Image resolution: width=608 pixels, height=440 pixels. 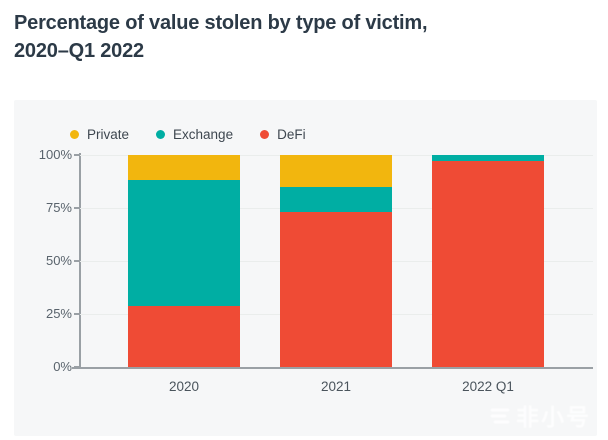 What do you see at coordinates (79, 51) in the screenshot?
I see `chart-title-line2: 2020–Q1 2022` at bounding box center [79, 51].